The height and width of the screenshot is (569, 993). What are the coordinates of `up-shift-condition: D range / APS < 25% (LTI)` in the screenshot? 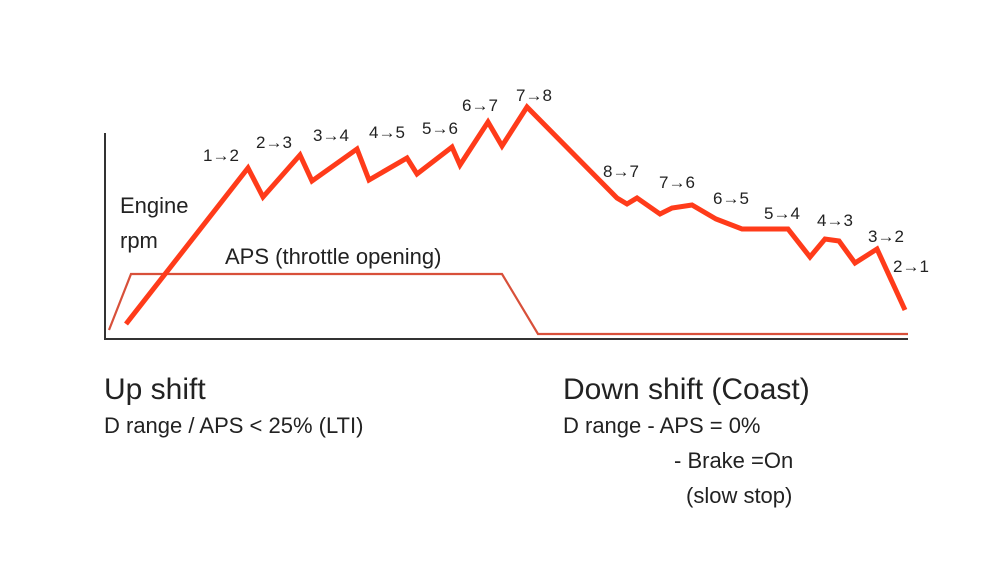 It's located at (234, 425).